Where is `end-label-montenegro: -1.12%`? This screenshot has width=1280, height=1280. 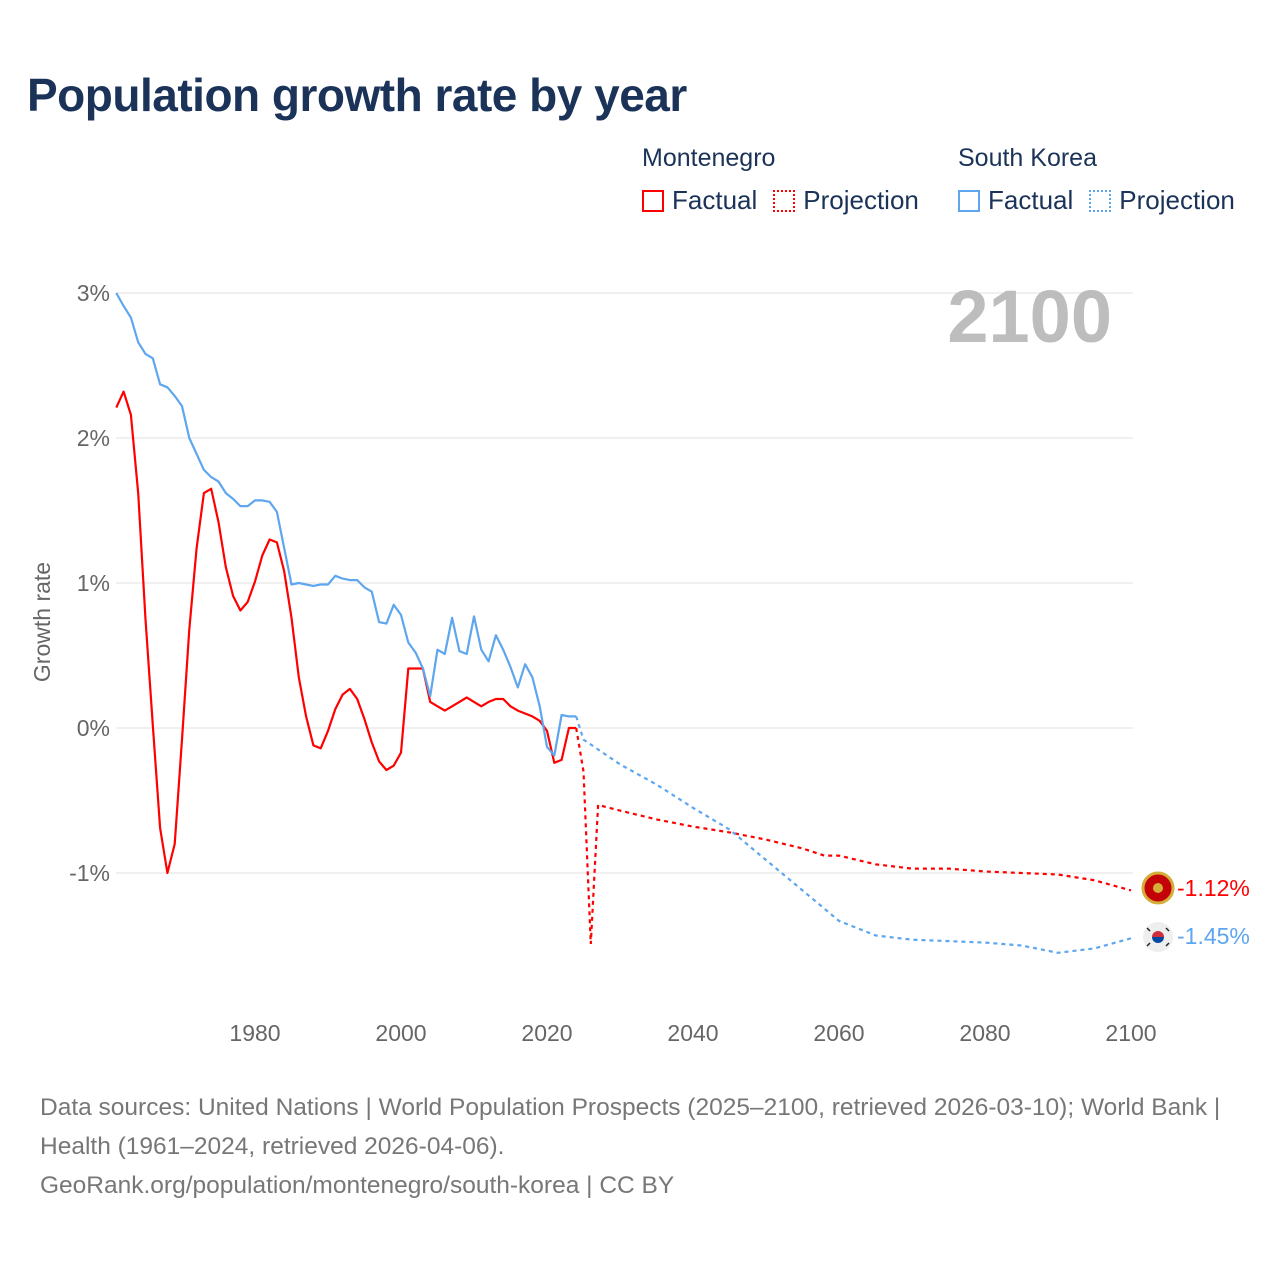 end-label-montenegro: -1.12% is located at coordinates (1213, 888).